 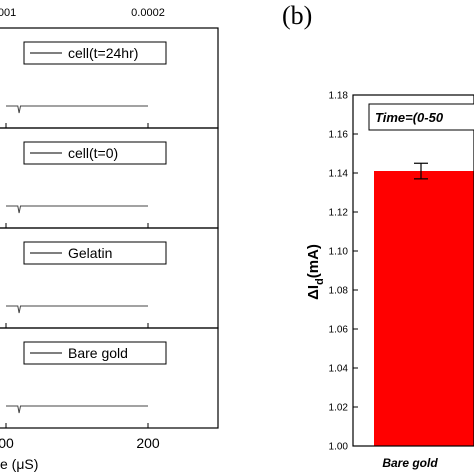 What do you see at coordinates (339, 252) in the screenshot?
I see `y-tick-label: 1.10` at bounding box center [339, 252].